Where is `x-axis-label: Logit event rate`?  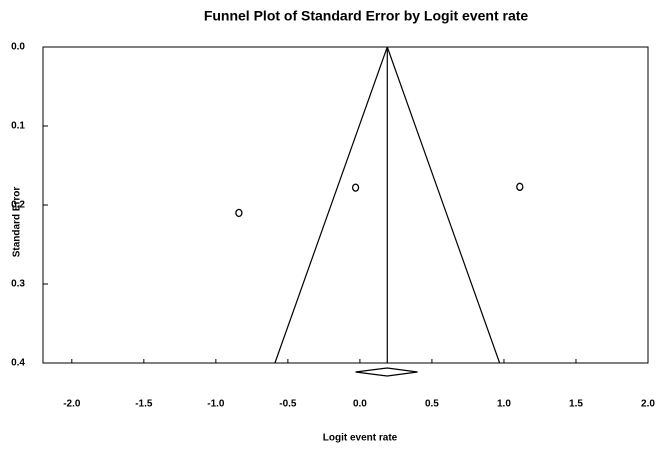
x-axis-label: Logit event rate is located at coordinates (360, 438).